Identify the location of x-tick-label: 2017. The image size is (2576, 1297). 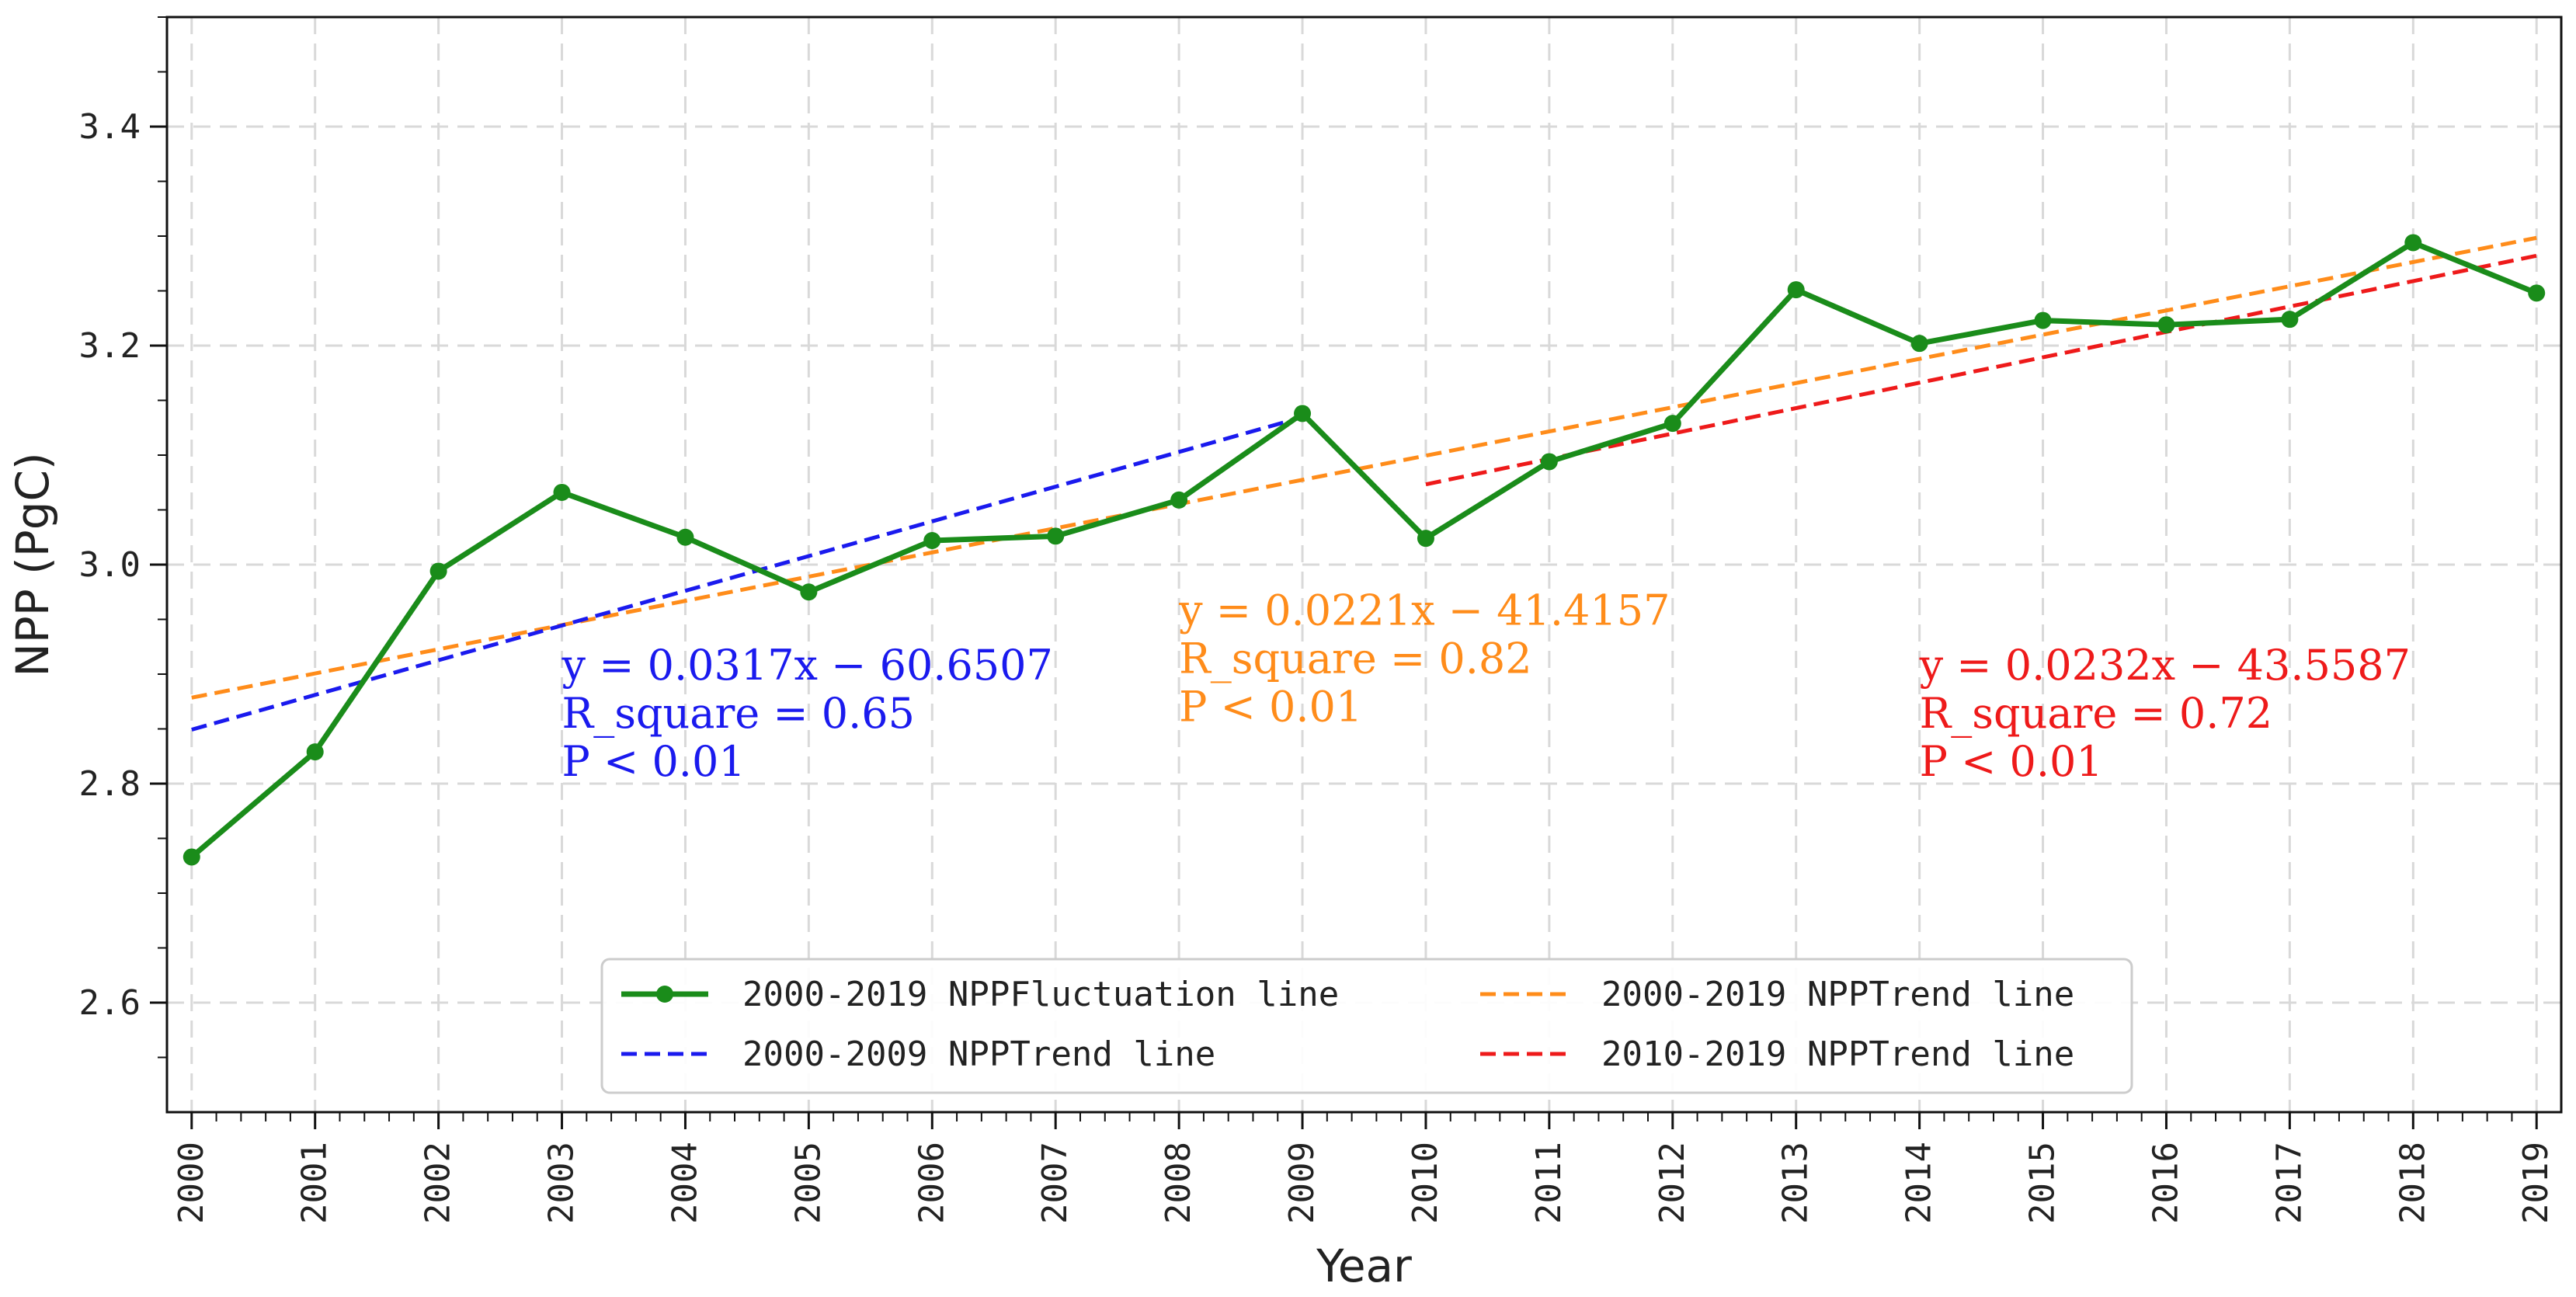
(2289, 1183).